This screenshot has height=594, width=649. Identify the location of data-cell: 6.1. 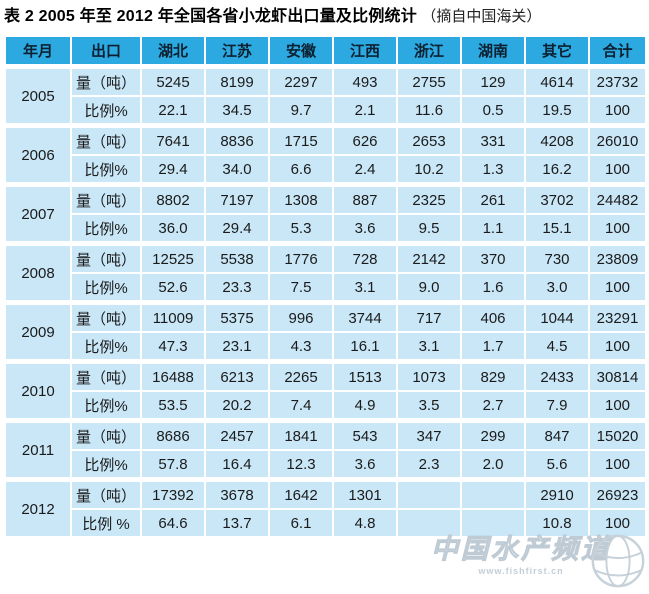
(301, 523).